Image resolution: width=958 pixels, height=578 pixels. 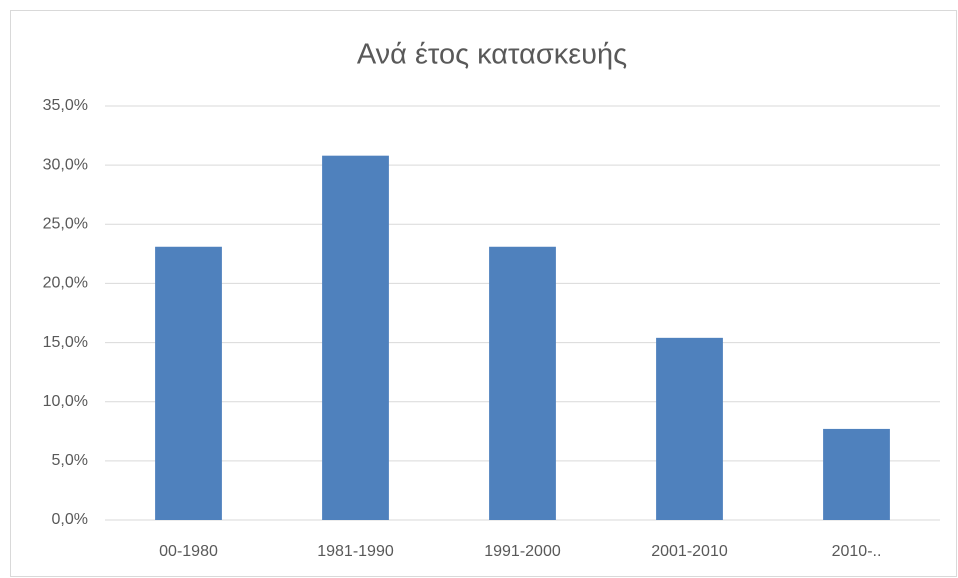 I want to click on y-tick-label: 10,0%, so click(x=65, y=401).